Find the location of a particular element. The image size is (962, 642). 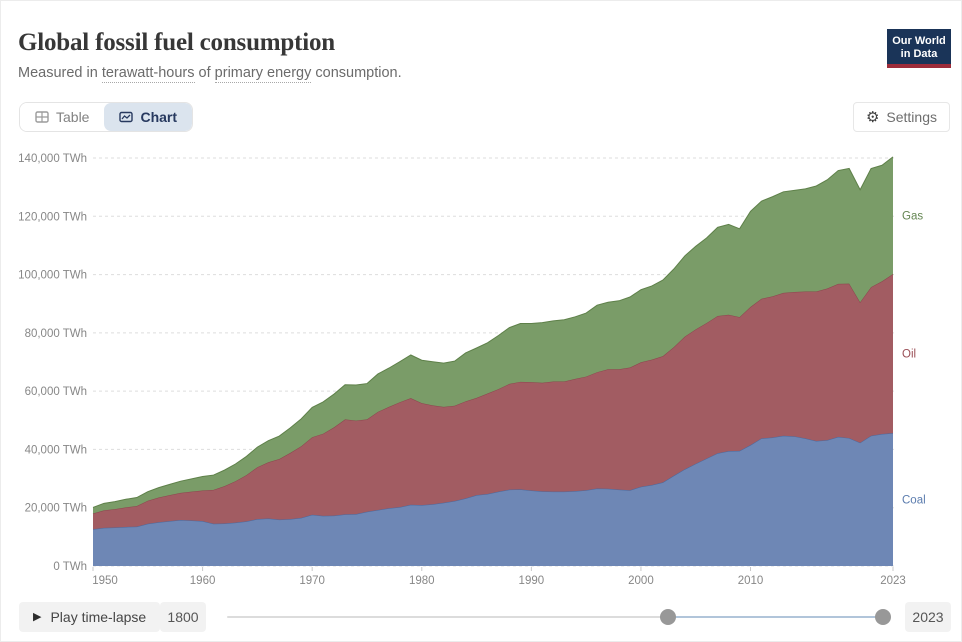

x-axis-tick-label: 1980 is located at coordinates (422, 581).